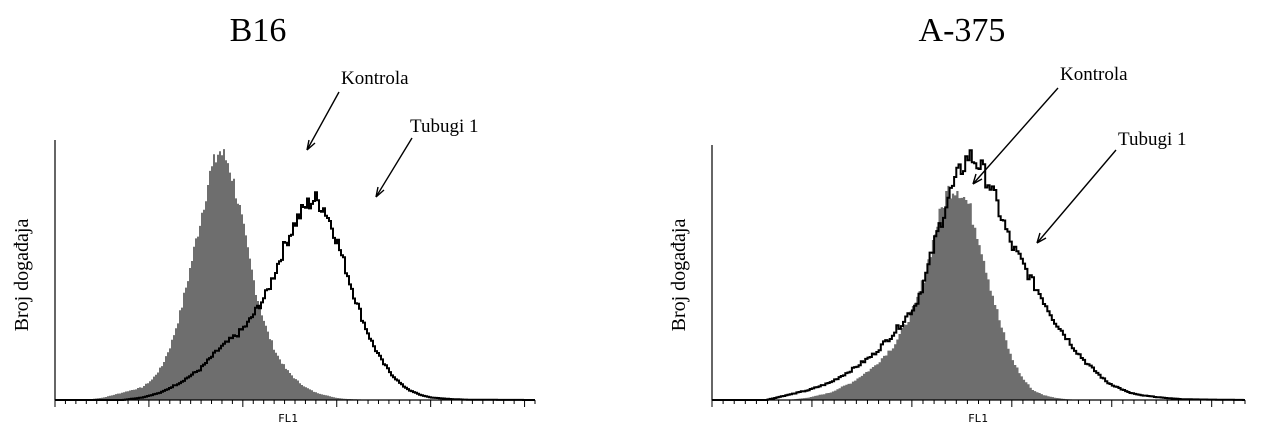 This screenshot has width=1264, height=426. What do you see at coordinates (258, 30) in the screenshot?
I see `chart-title: B16` at bounding box center [258, 30].